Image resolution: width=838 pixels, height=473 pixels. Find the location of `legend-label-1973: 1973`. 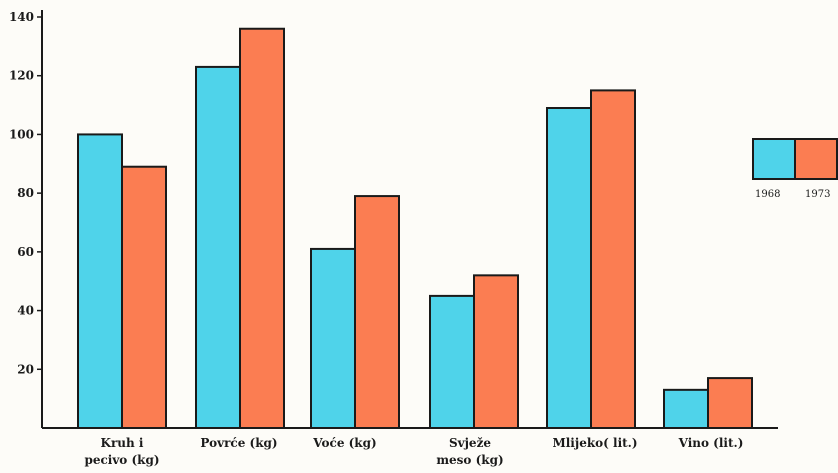

legend-label-1973: 1973 is located at coordinates (817, 194).